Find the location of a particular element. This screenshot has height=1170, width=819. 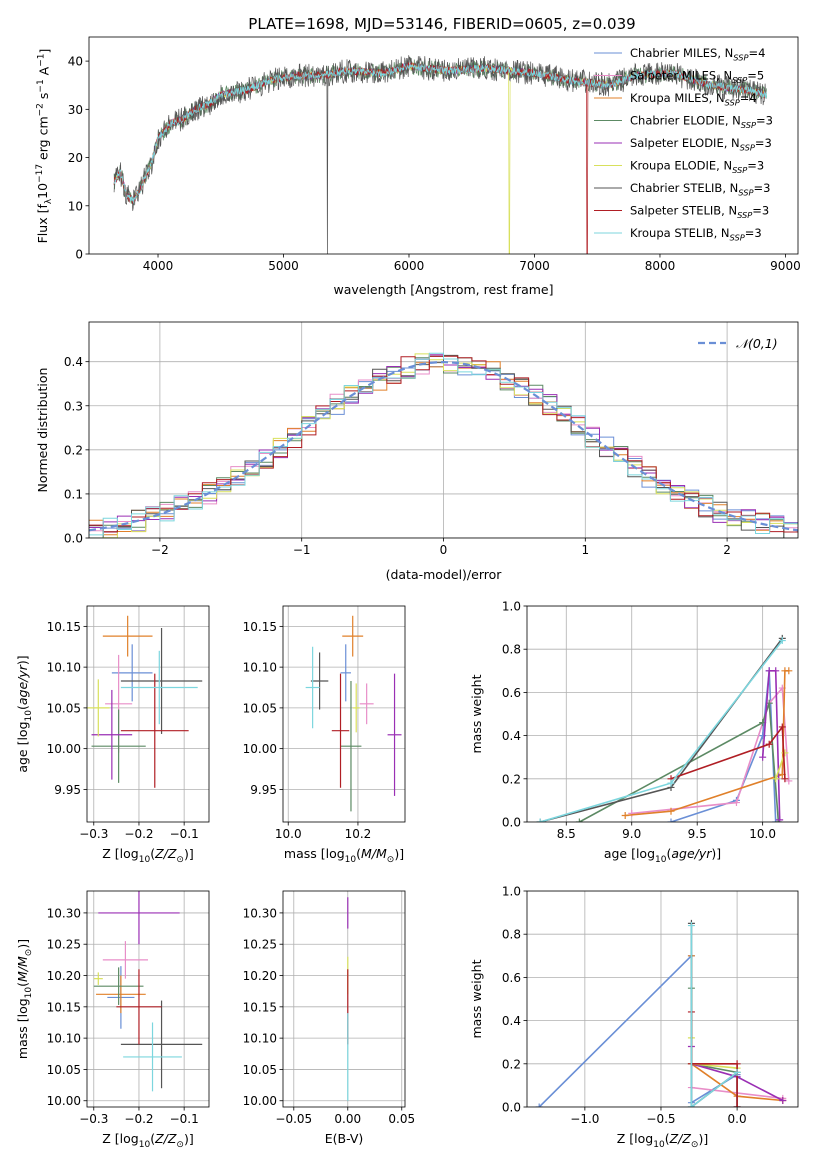

y-tick-label: 0.3 is located at coordinates (73, 406).